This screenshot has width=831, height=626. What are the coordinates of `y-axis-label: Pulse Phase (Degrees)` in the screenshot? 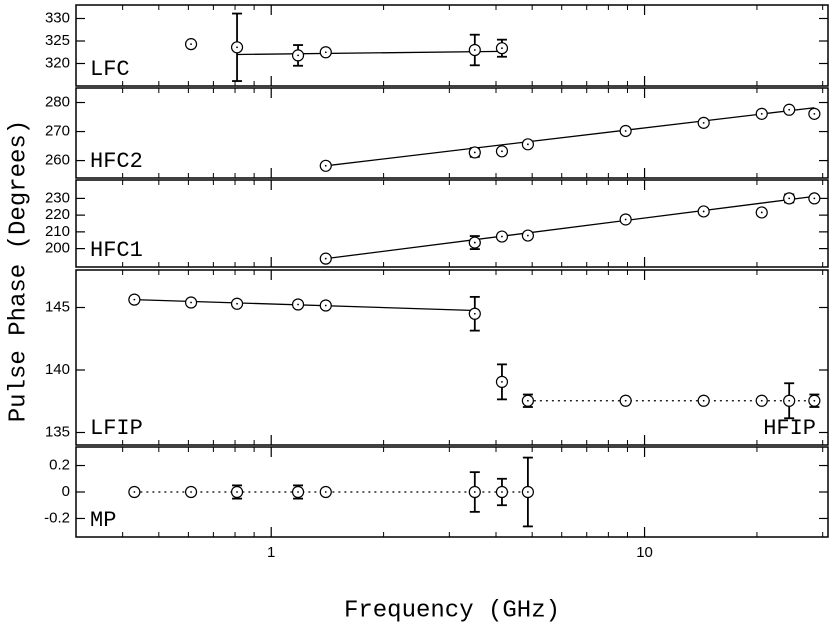 It's located at (18, 271).